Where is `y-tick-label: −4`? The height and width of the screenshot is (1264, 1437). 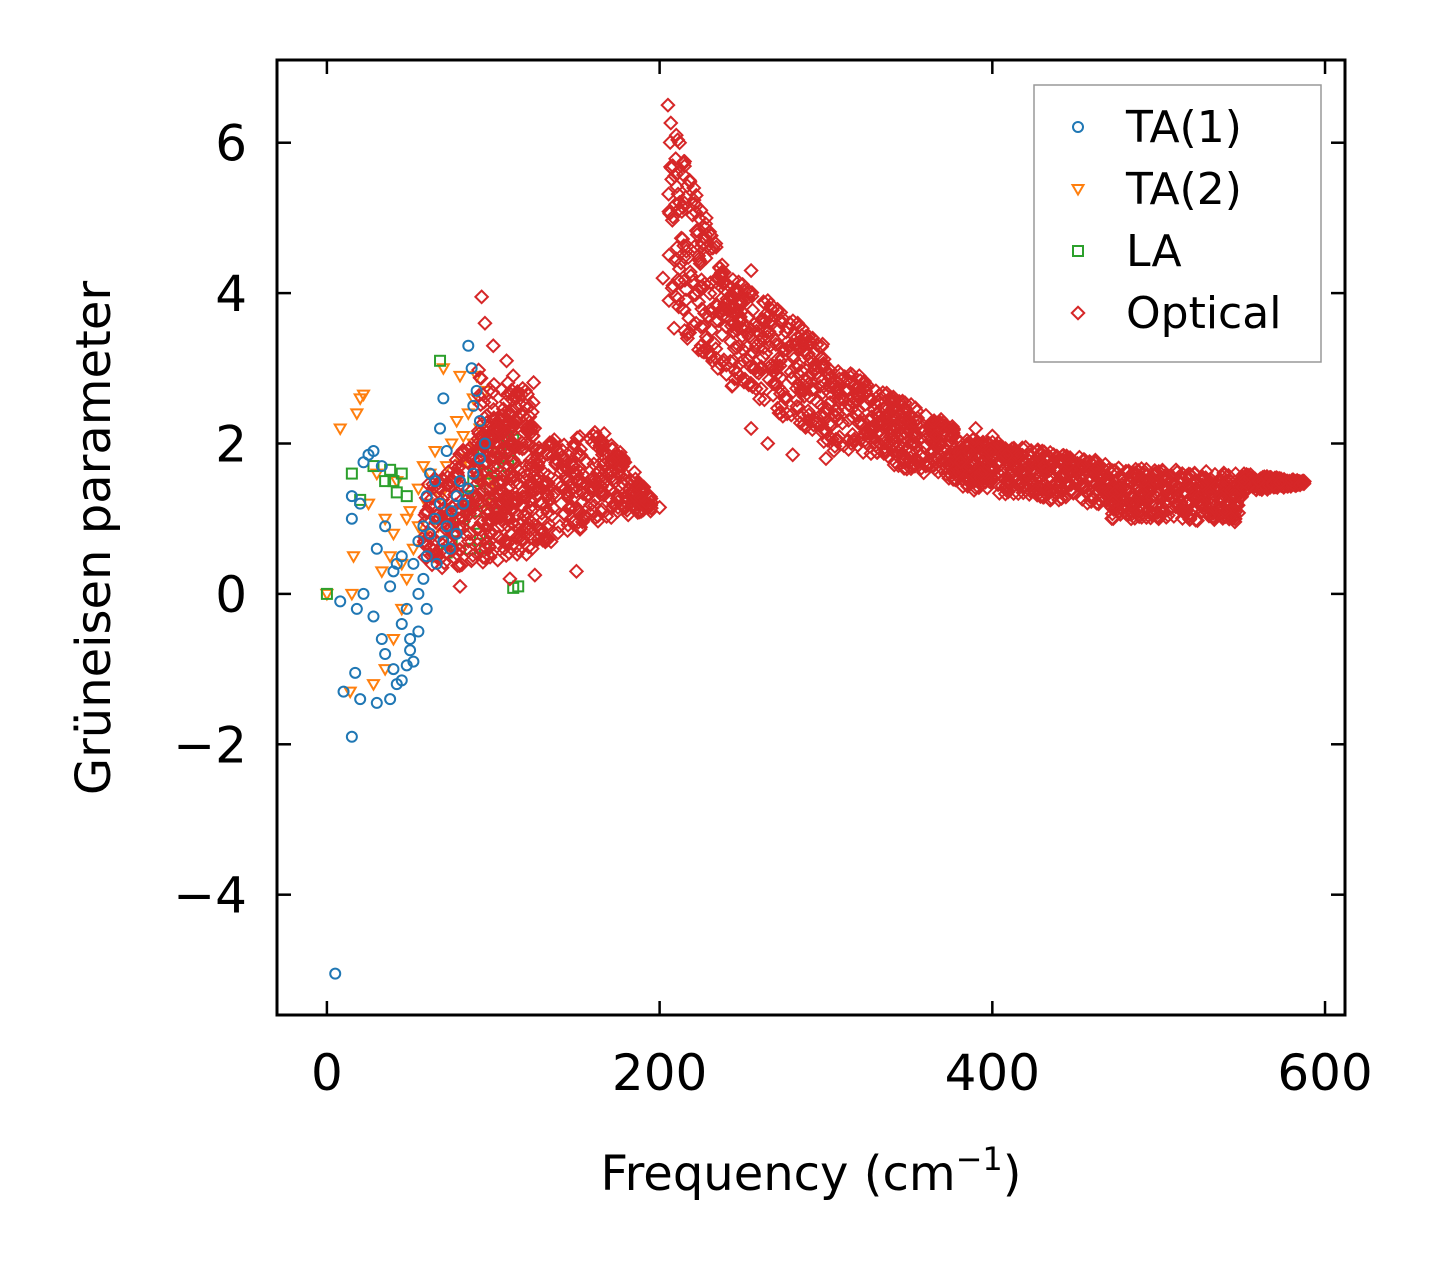 y-tick-label: −4 is located at coordinates (210, 896).